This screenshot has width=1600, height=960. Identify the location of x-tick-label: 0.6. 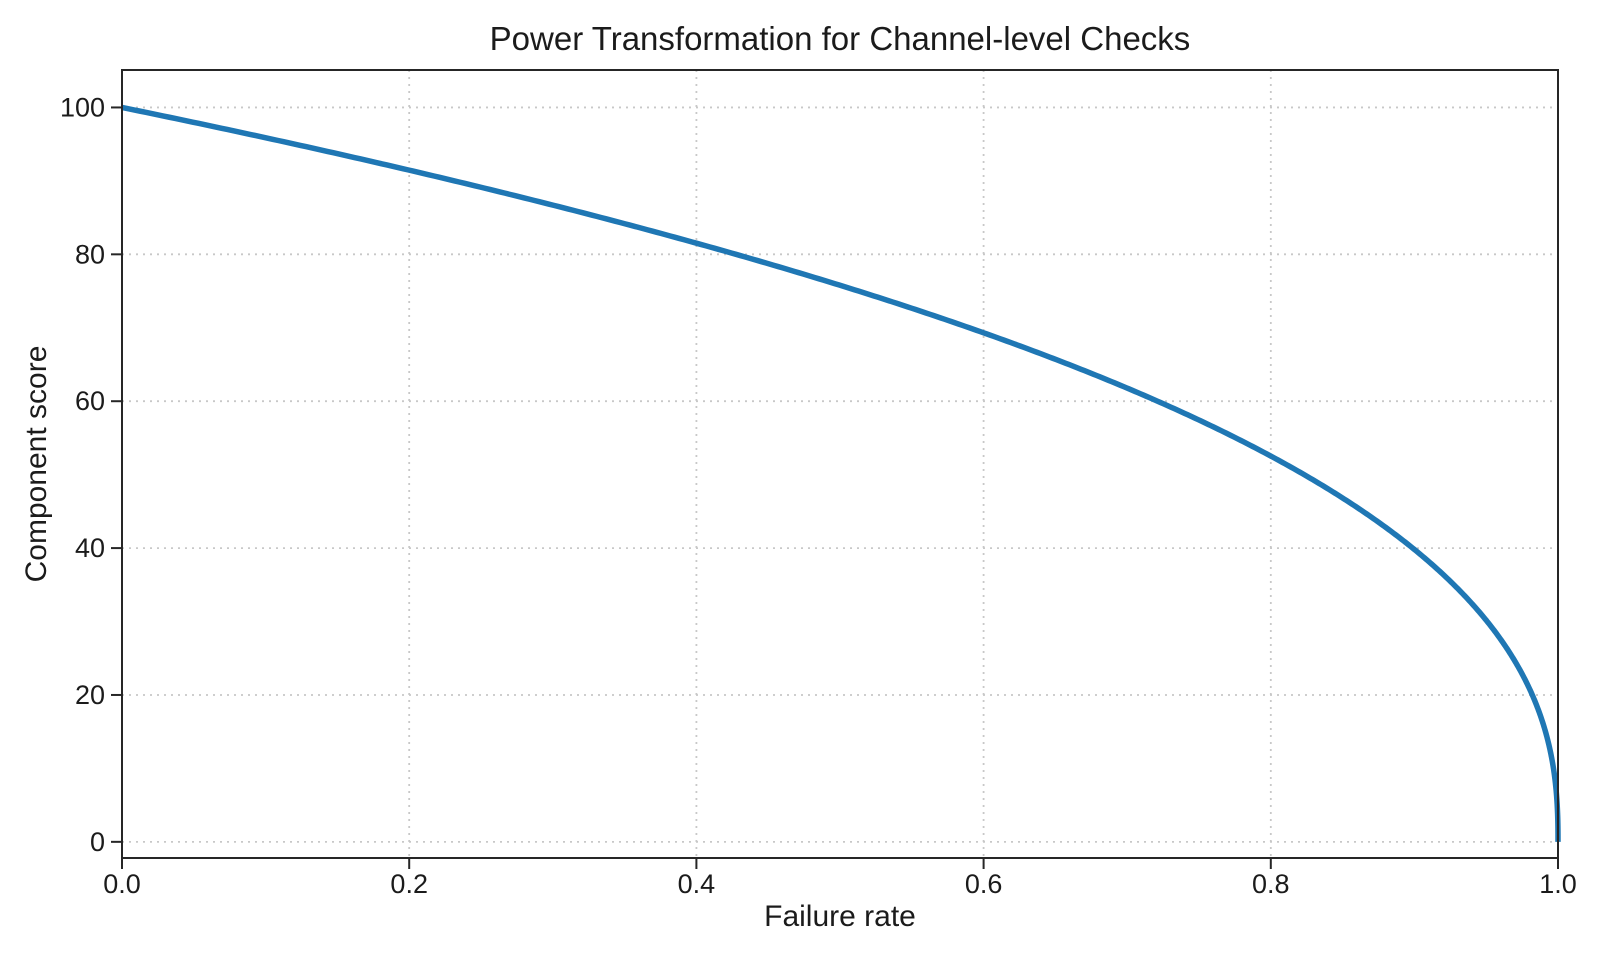
(984, 884).